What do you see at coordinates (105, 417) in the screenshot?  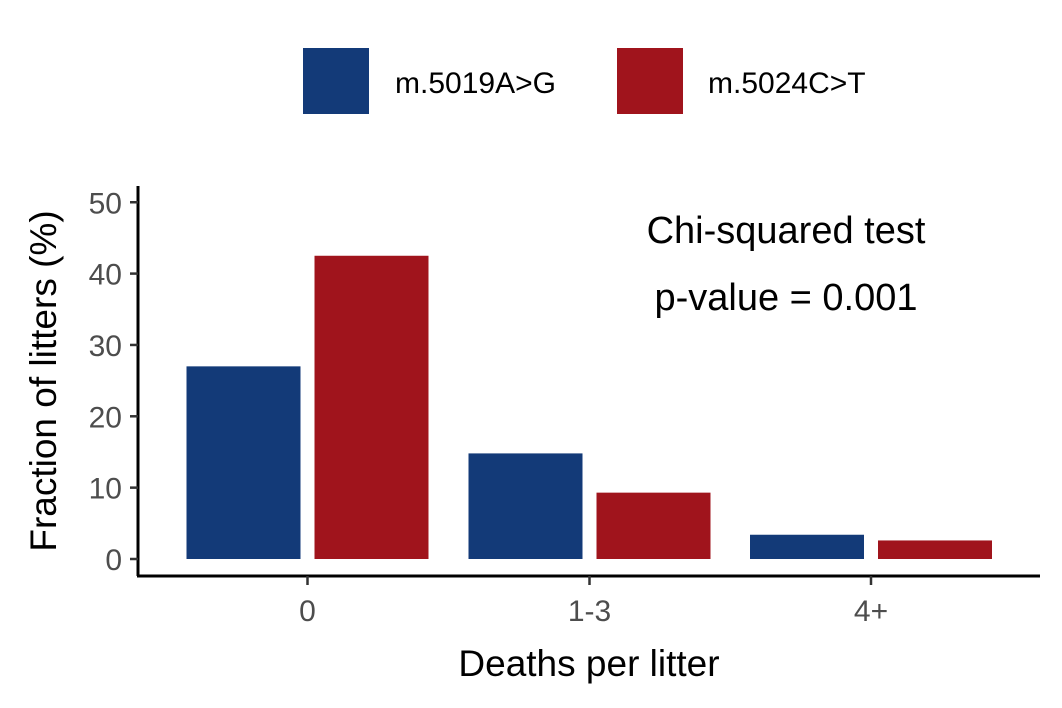 I see `y-tick-label: 20` at bounding box center [105, 417].